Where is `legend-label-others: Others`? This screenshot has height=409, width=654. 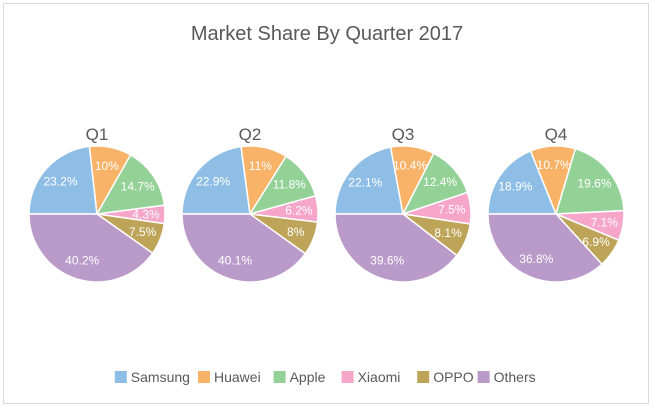 legend-label-others: Others is located at coordinates (515, 377).